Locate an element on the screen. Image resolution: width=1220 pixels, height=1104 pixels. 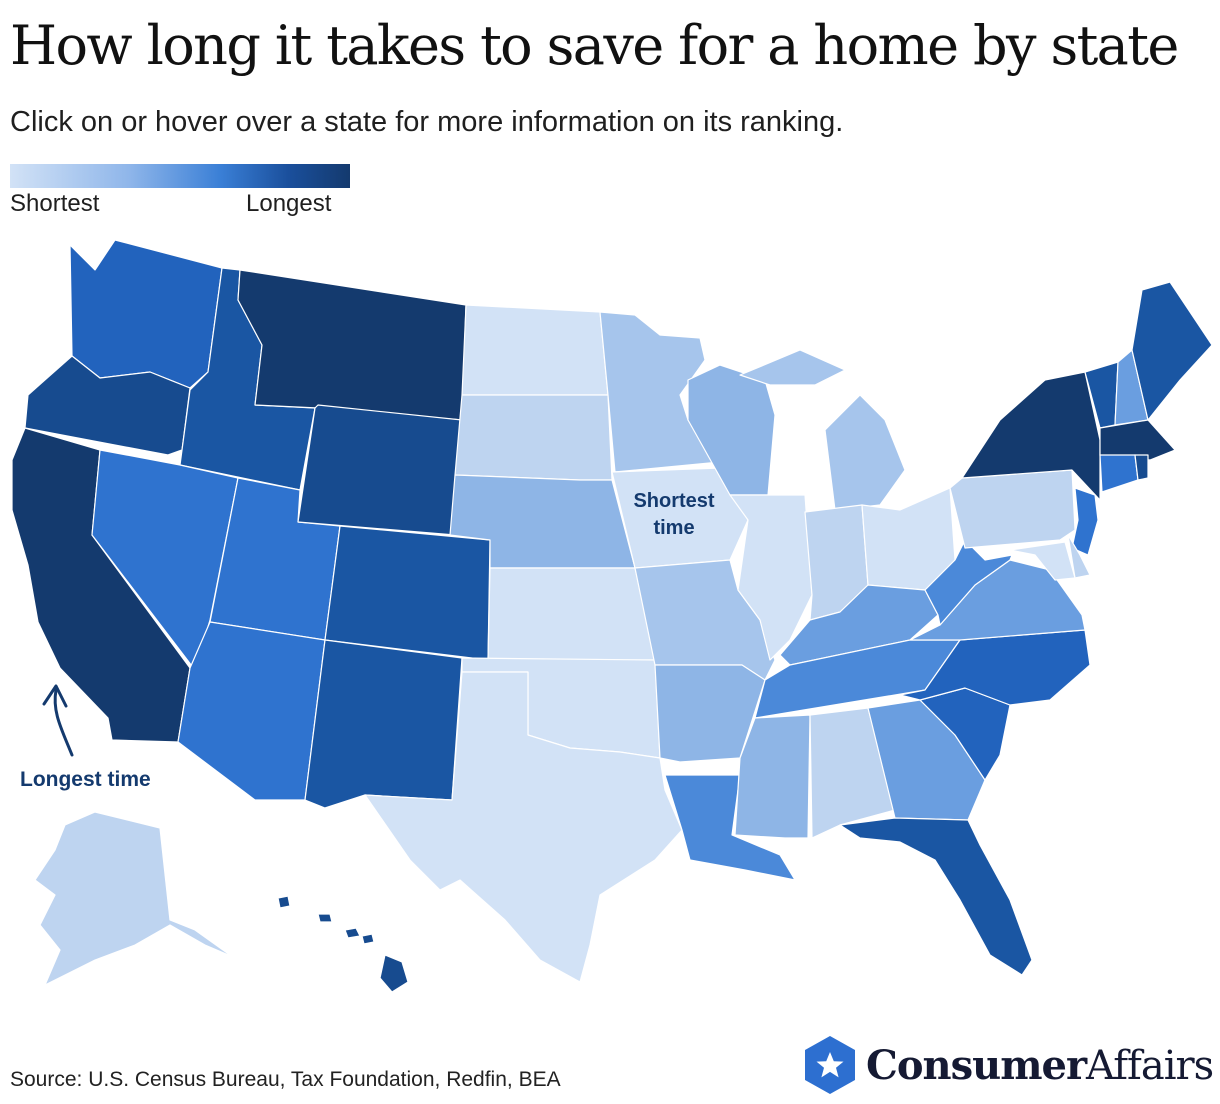
legend-high-label: Longest is located at coordinates (289, 203).